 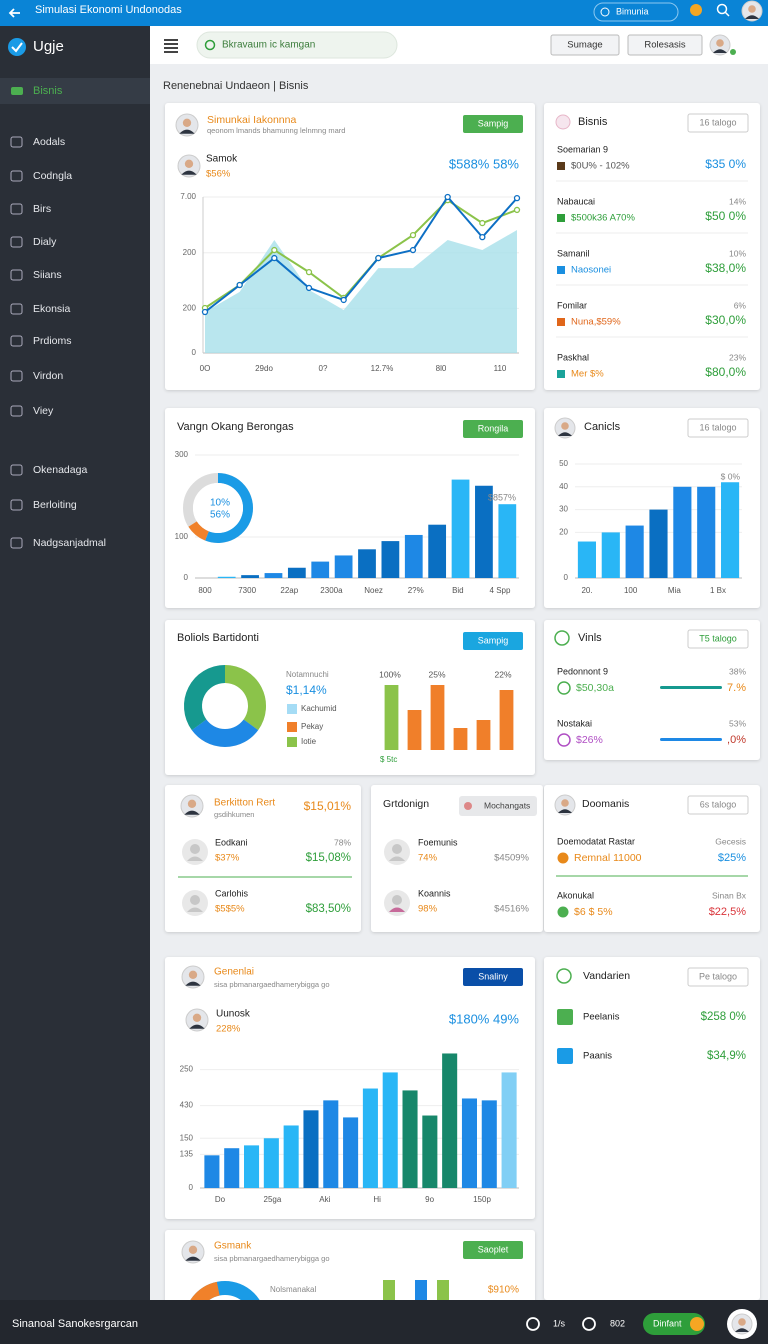 What do you see at coordinates (306, 690) in the screenshot?
I see `summary-value: $1,14%` at bounding box center [306, 690].